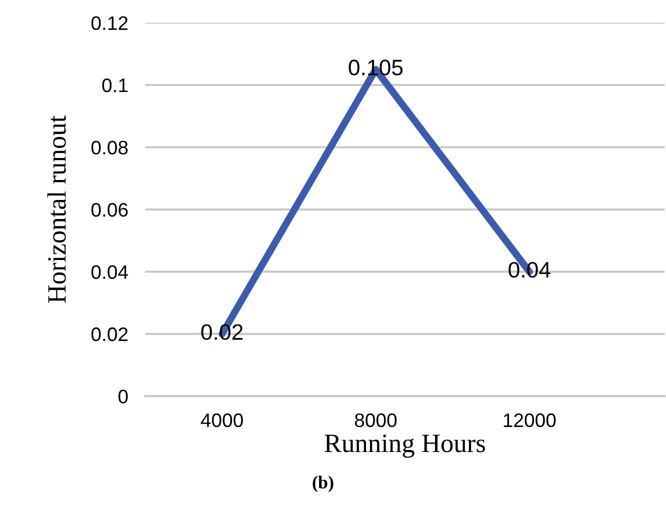 The height and width of the screenshot is (506, 666). What do you see at coordinates (375, 420) in the screenshot?
I see `x-tick-label: 8000` at bounding box center [375, 420].